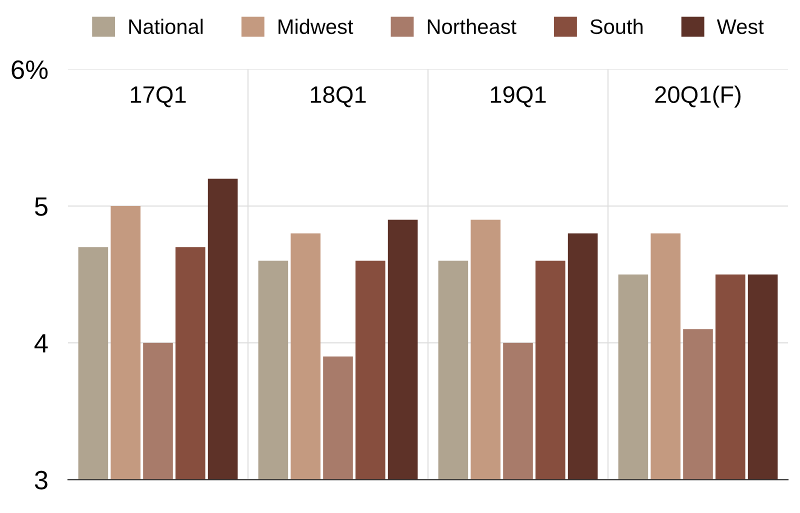  What do you see at coordinates (740, 27) in the screenshot?
I see `legend-label: West` at bounding box center [740, 27].